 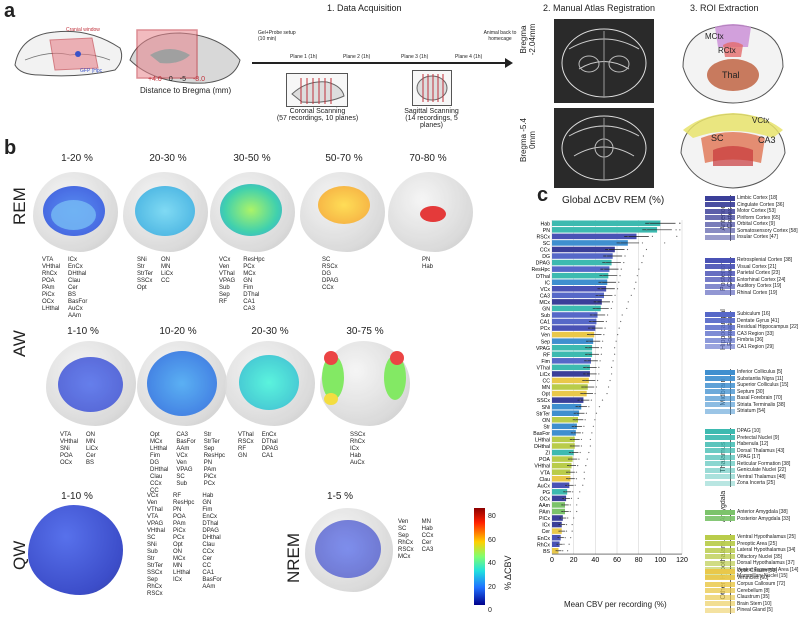 I want to click on x-tick-label: 40, so click(x=595, y=560).